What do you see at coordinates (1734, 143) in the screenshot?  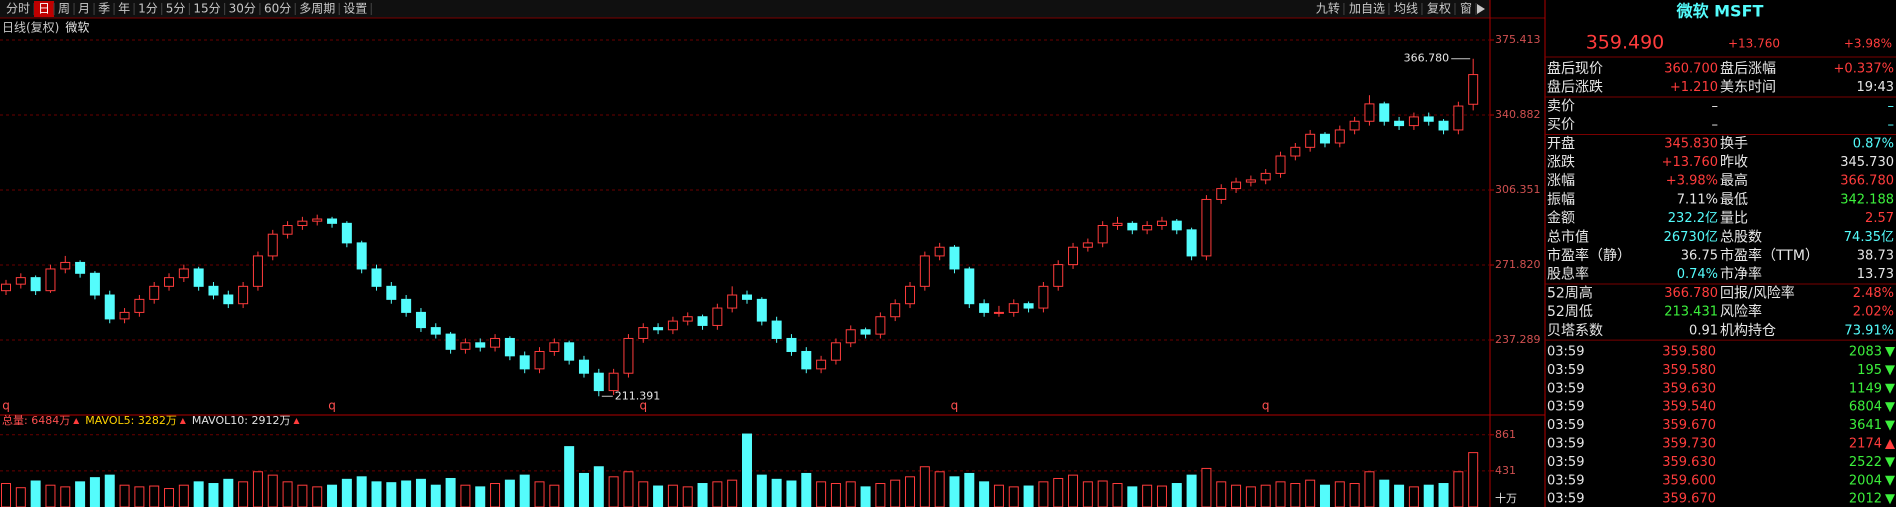 I see `stat-label: 换手` at bounding box center [1734, 143].